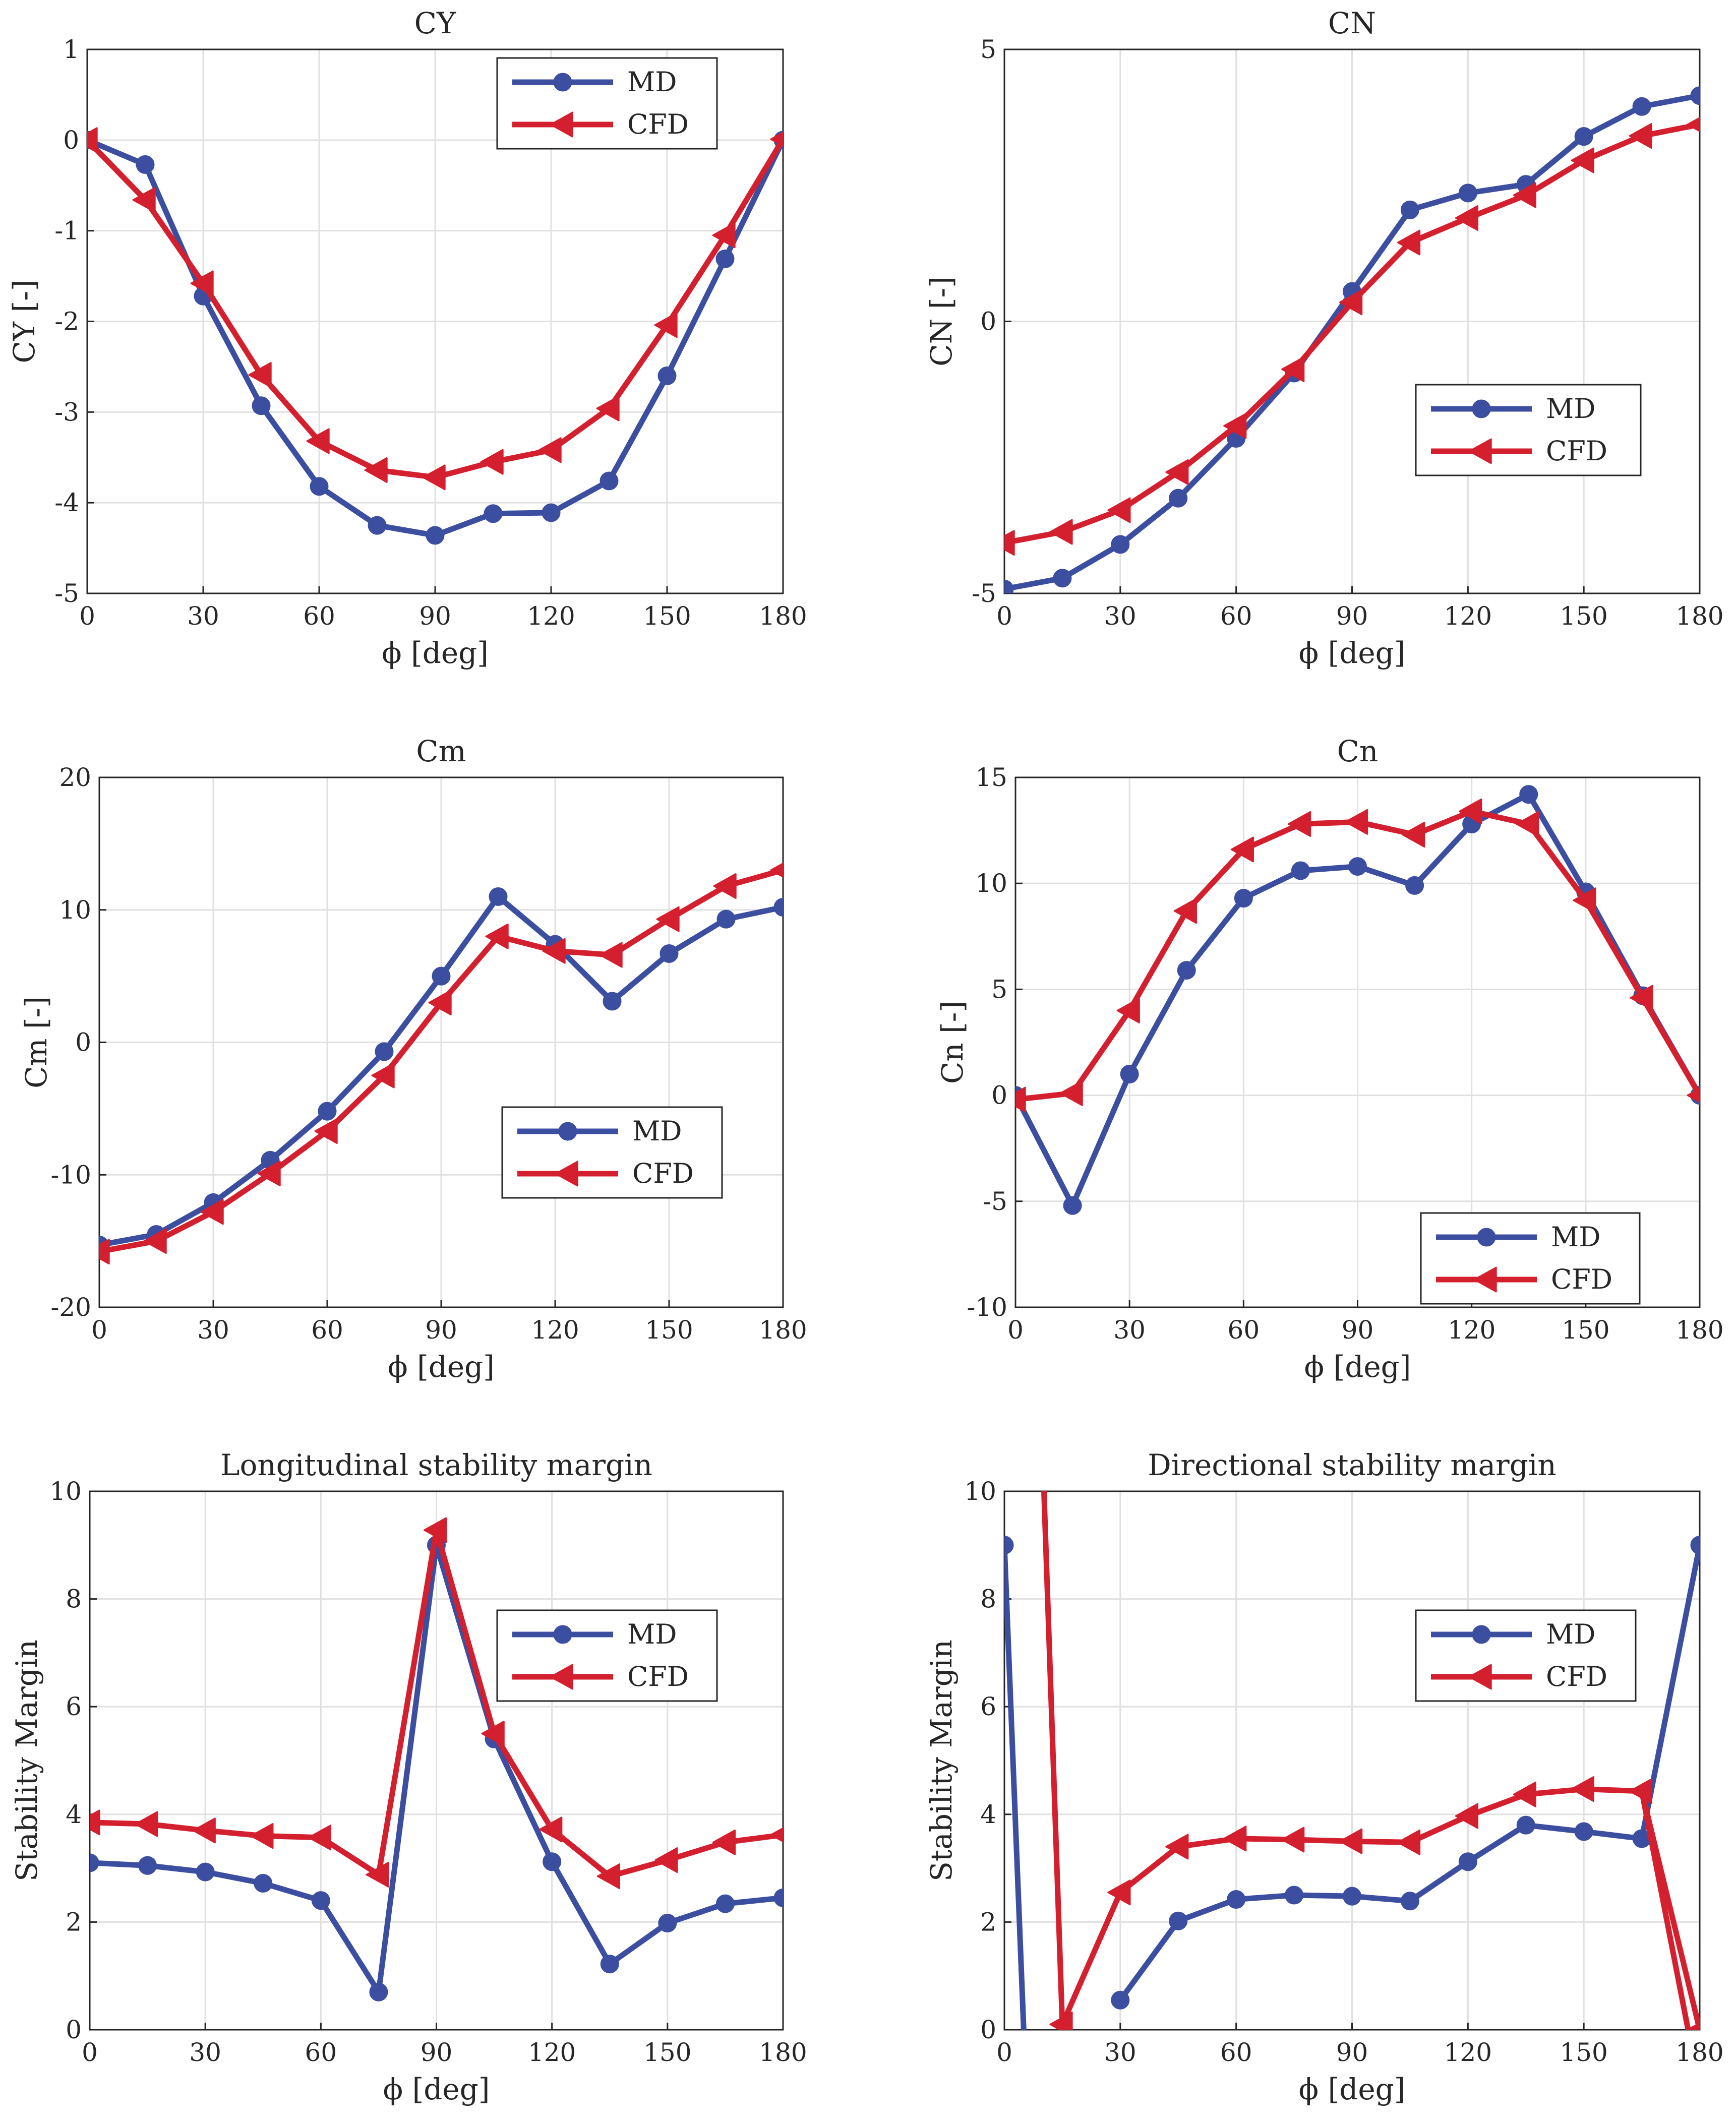 The height and width of the screenshot is (2123, 1736). What do you see at coordinates (667, 2052) in the screenshot?
I see `x-tick-label: 150` at bounding box center [667, 2052].